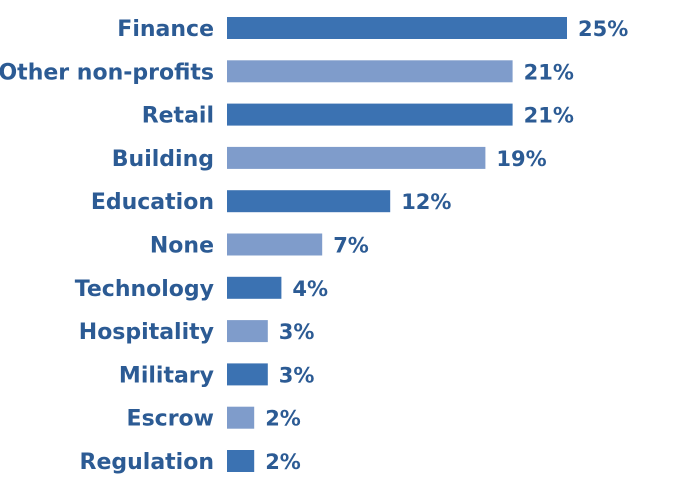  Describe the element at coordinates (297, 375) in the screenshot. I see `value-label-military: 3%` at that location.